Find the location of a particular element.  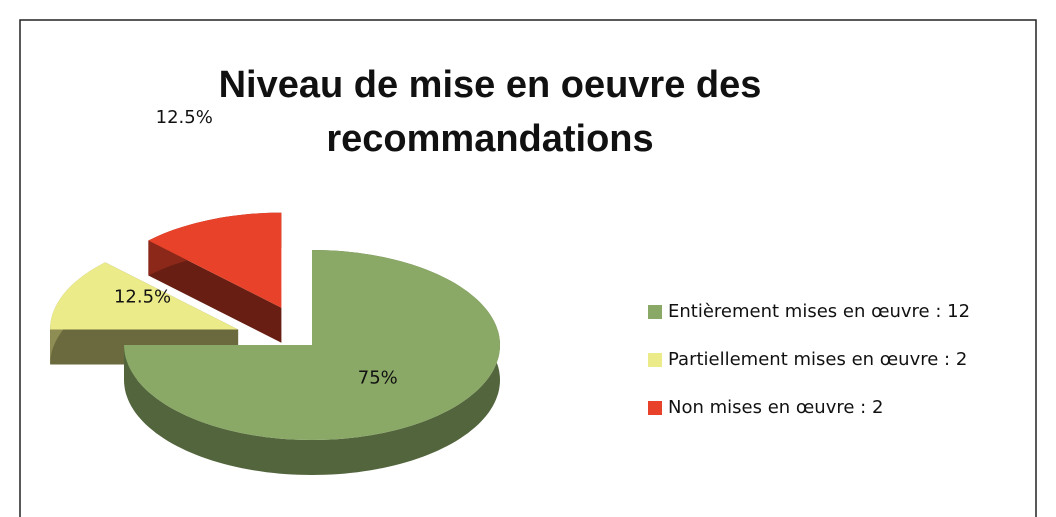

slice-side is located at coordinates (215, 291).